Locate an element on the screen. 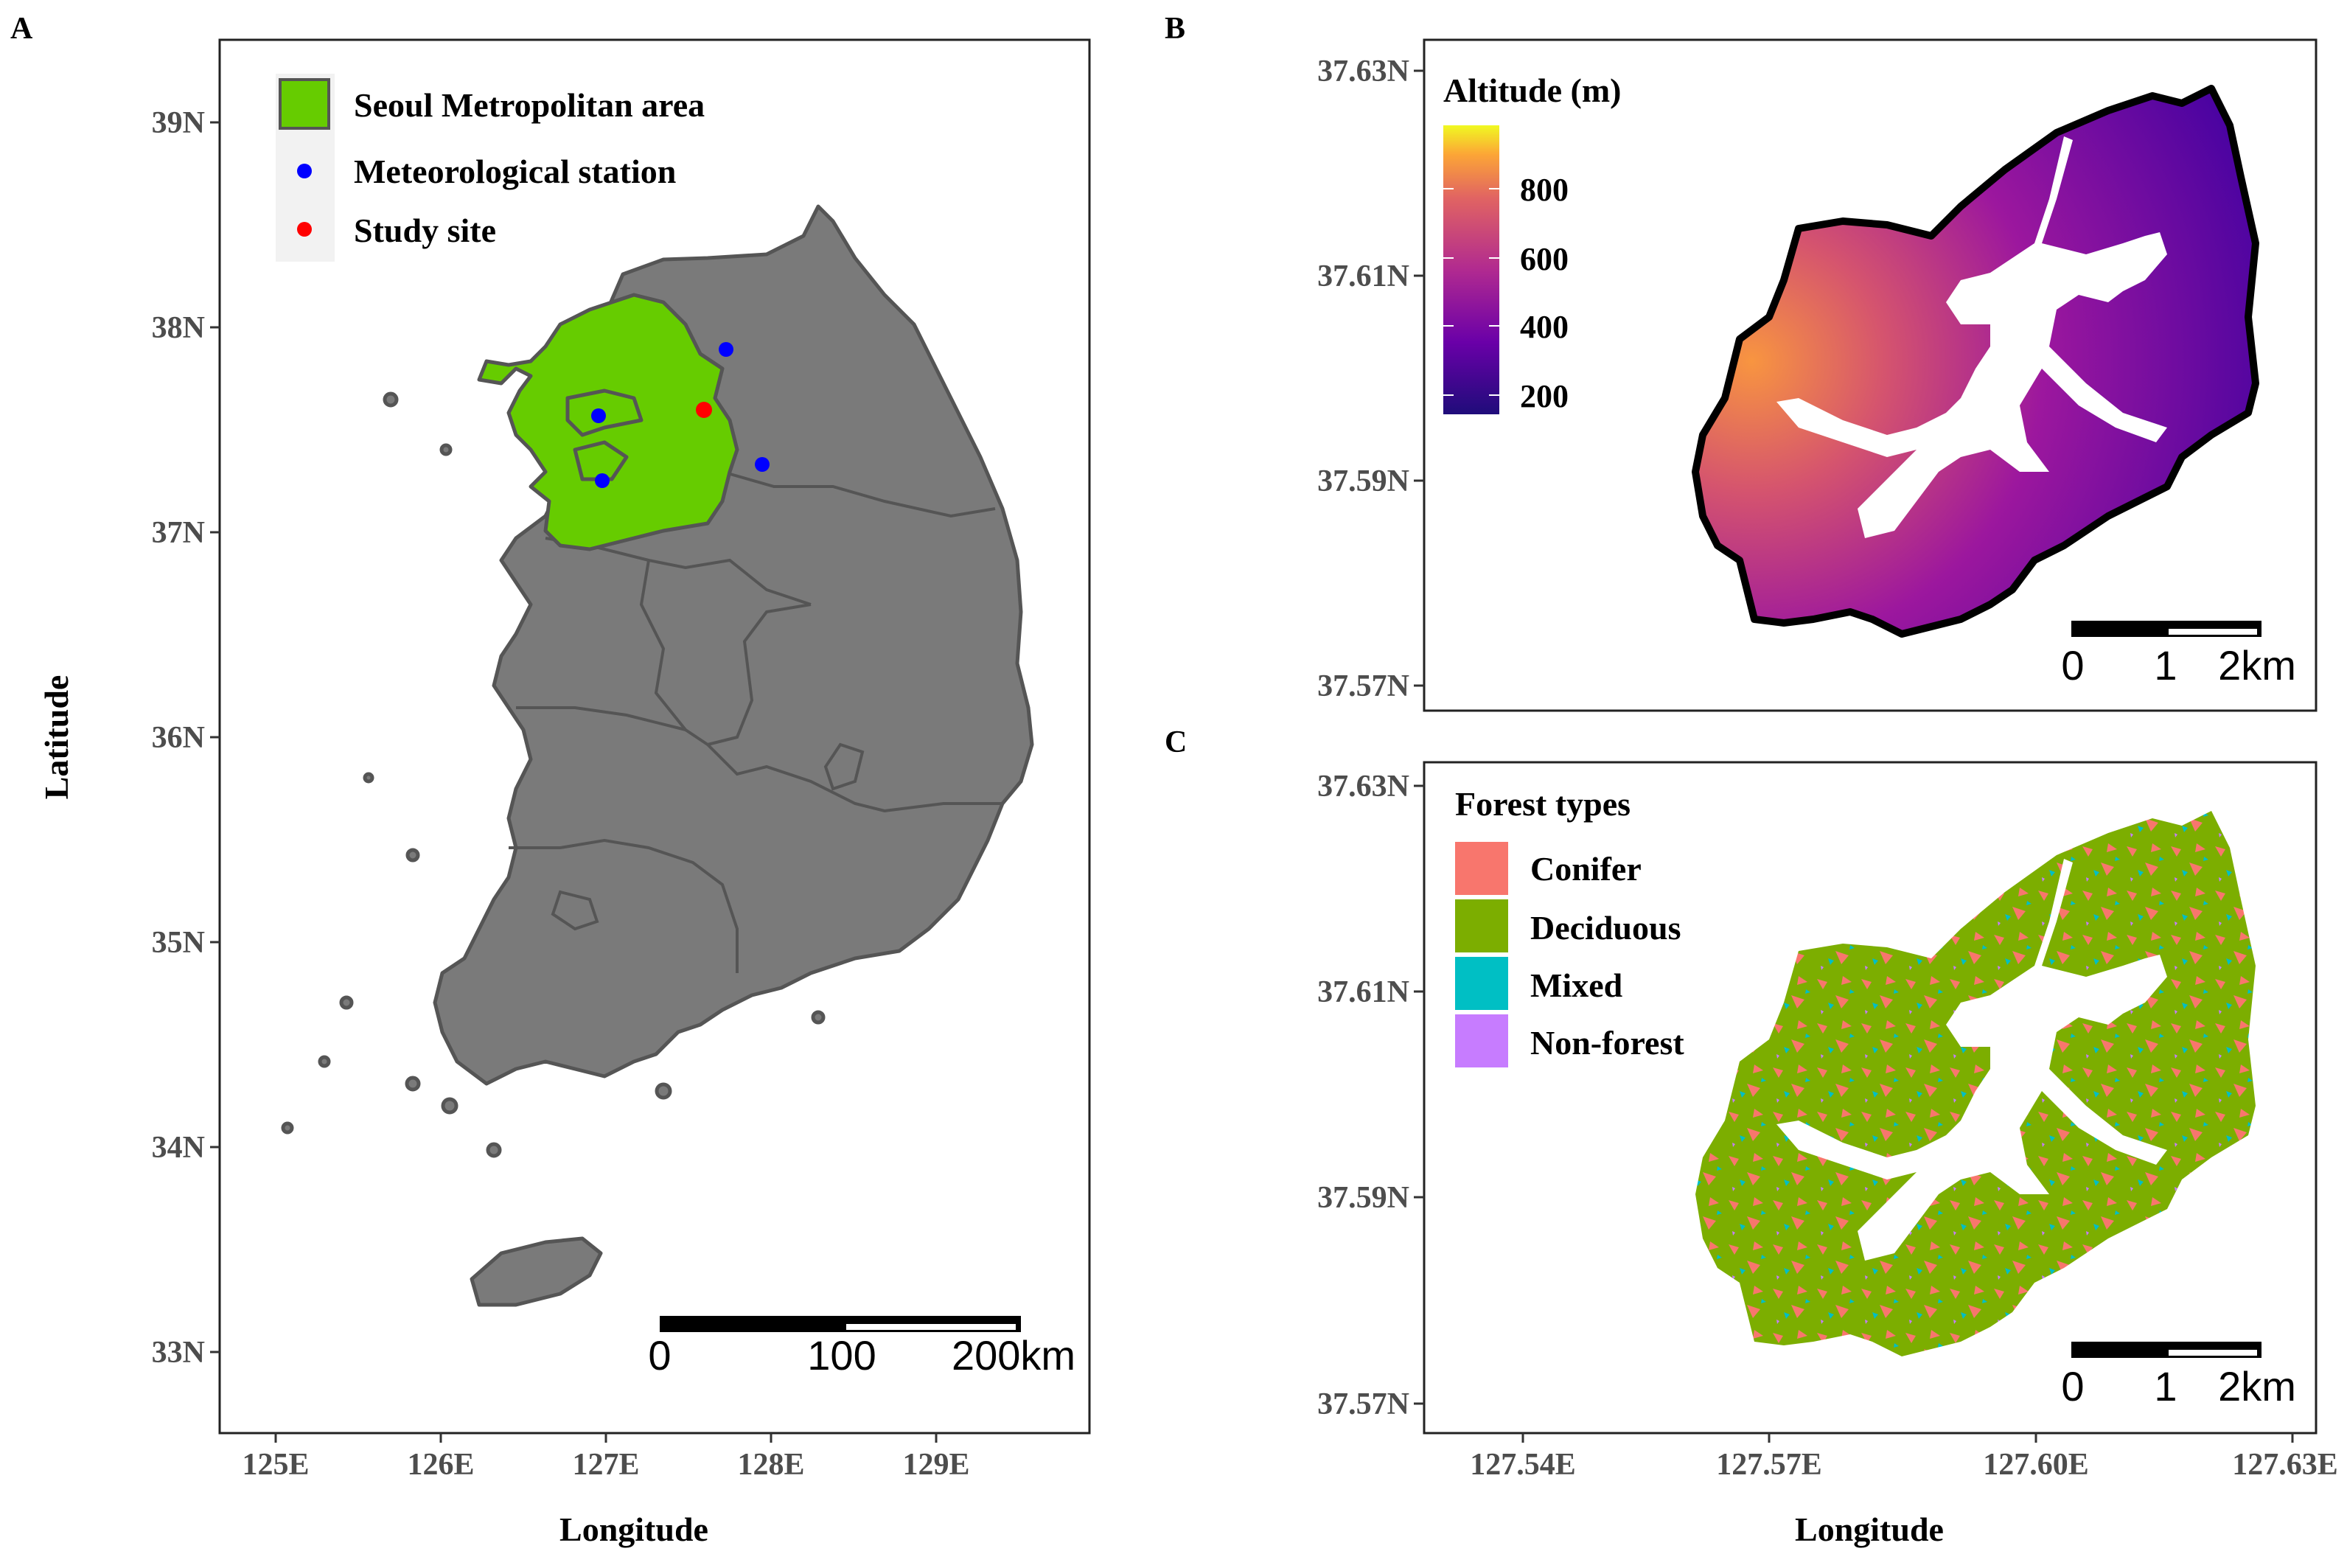  c-xtick-2: 127.57E is located at coordinates (1769, 1465).